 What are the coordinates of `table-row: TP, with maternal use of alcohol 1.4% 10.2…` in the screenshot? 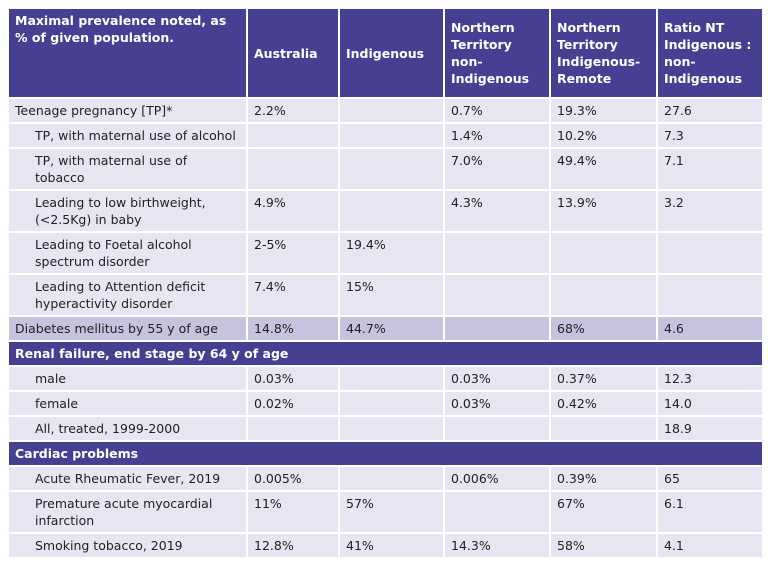 It's located at (385, 135).